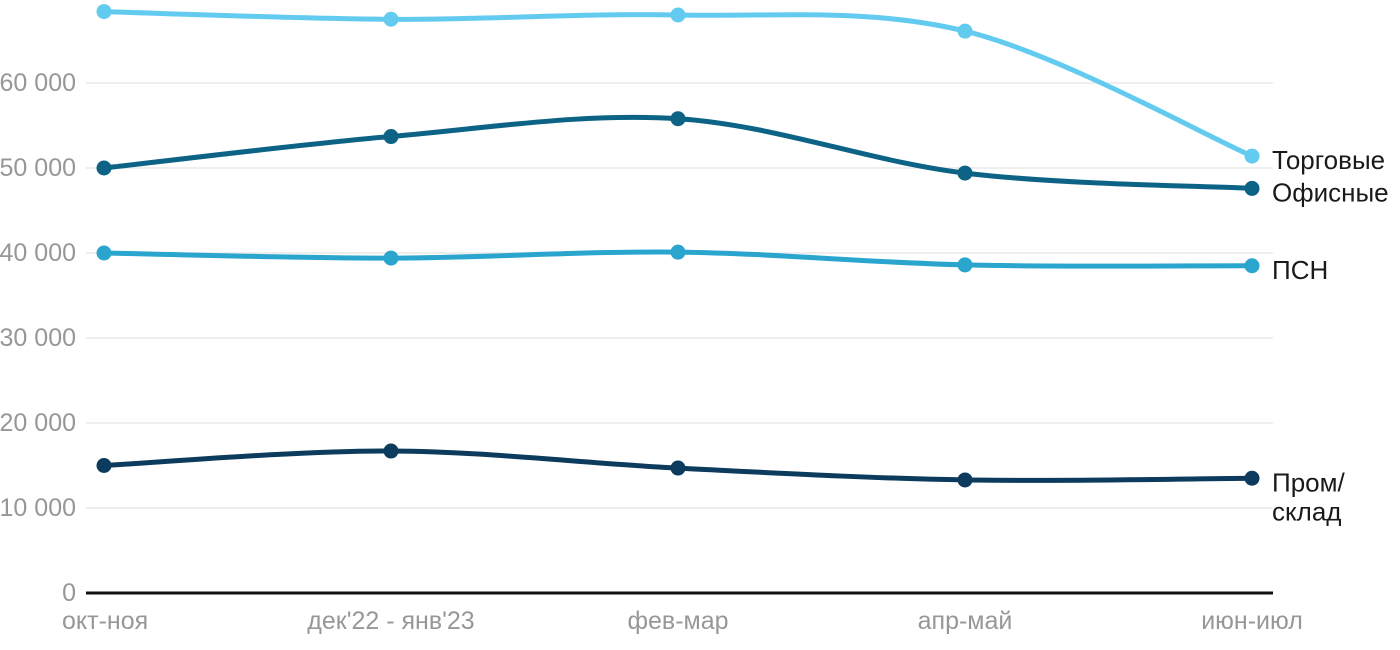 Image resolution: width=1400 pixels, height=650 pixels. What do you see at coordinates (1252, 621) in the screenshot?
I see `x-axis-tick-label: июн-июл` at bounding box center [1252, 621].